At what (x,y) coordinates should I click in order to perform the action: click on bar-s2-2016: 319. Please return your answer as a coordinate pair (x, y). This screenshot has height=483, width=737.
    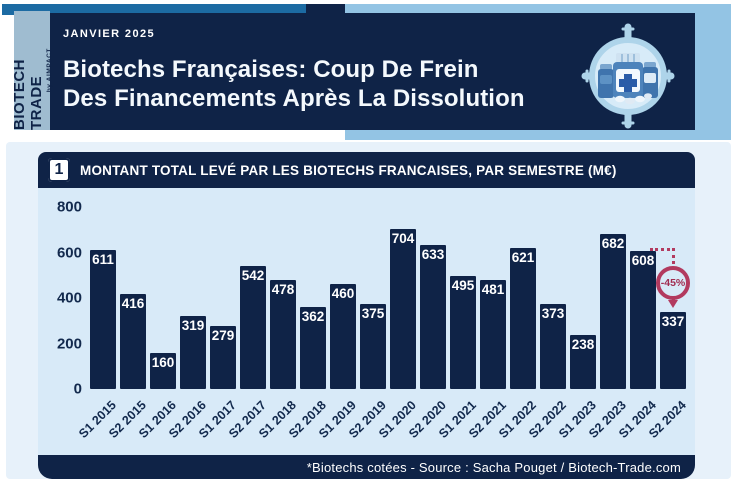
    Looking at the image, I should click on (193, 352).